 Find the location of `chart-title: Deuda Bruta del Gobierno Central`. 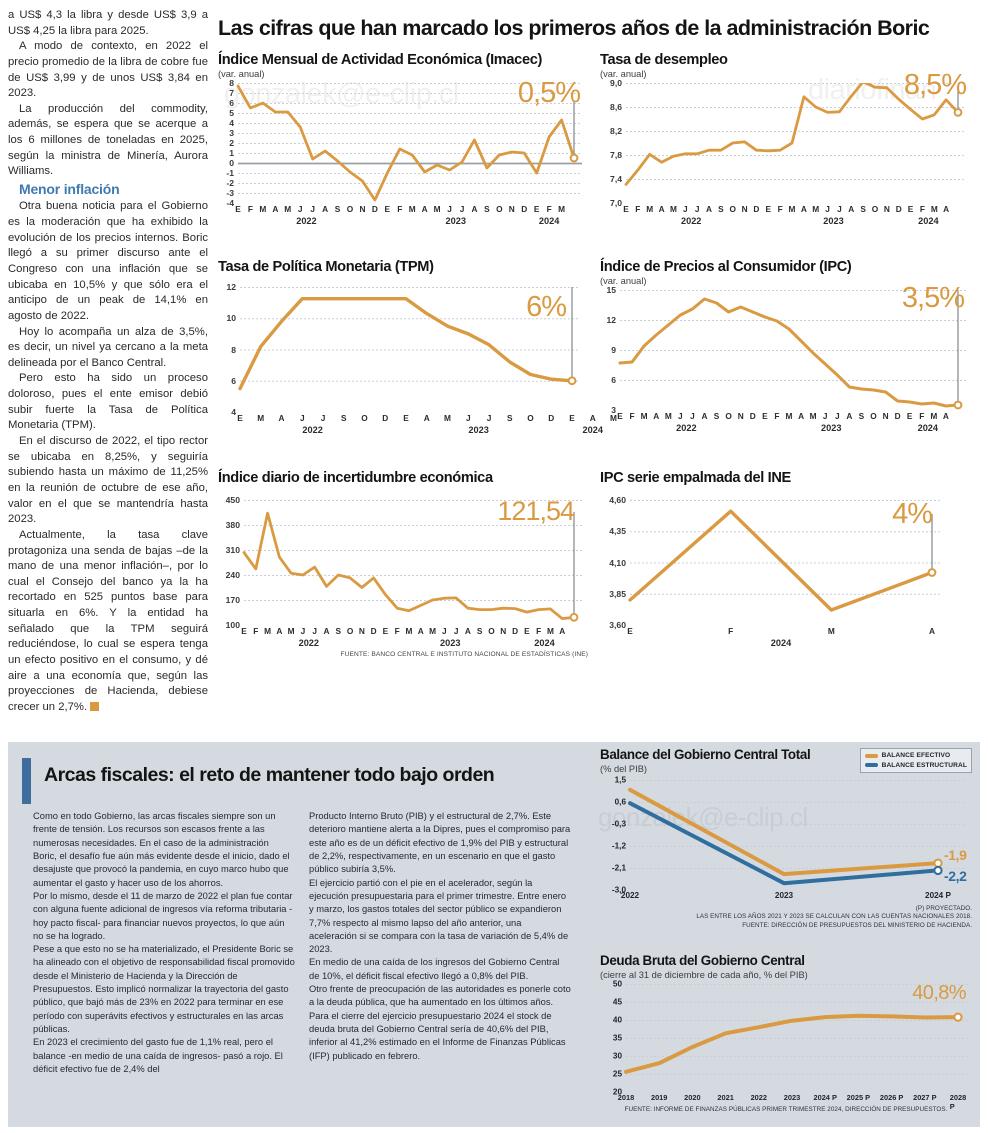

chart-title: Deuda Bruta del Gobierno Central is located at coordinates (702, 960).